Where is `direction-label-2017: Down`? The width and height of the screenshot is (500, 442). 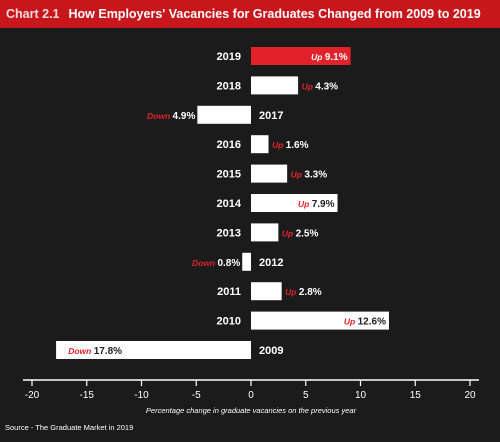 direction-label-2017: Down is located at coordinates (160, 116).